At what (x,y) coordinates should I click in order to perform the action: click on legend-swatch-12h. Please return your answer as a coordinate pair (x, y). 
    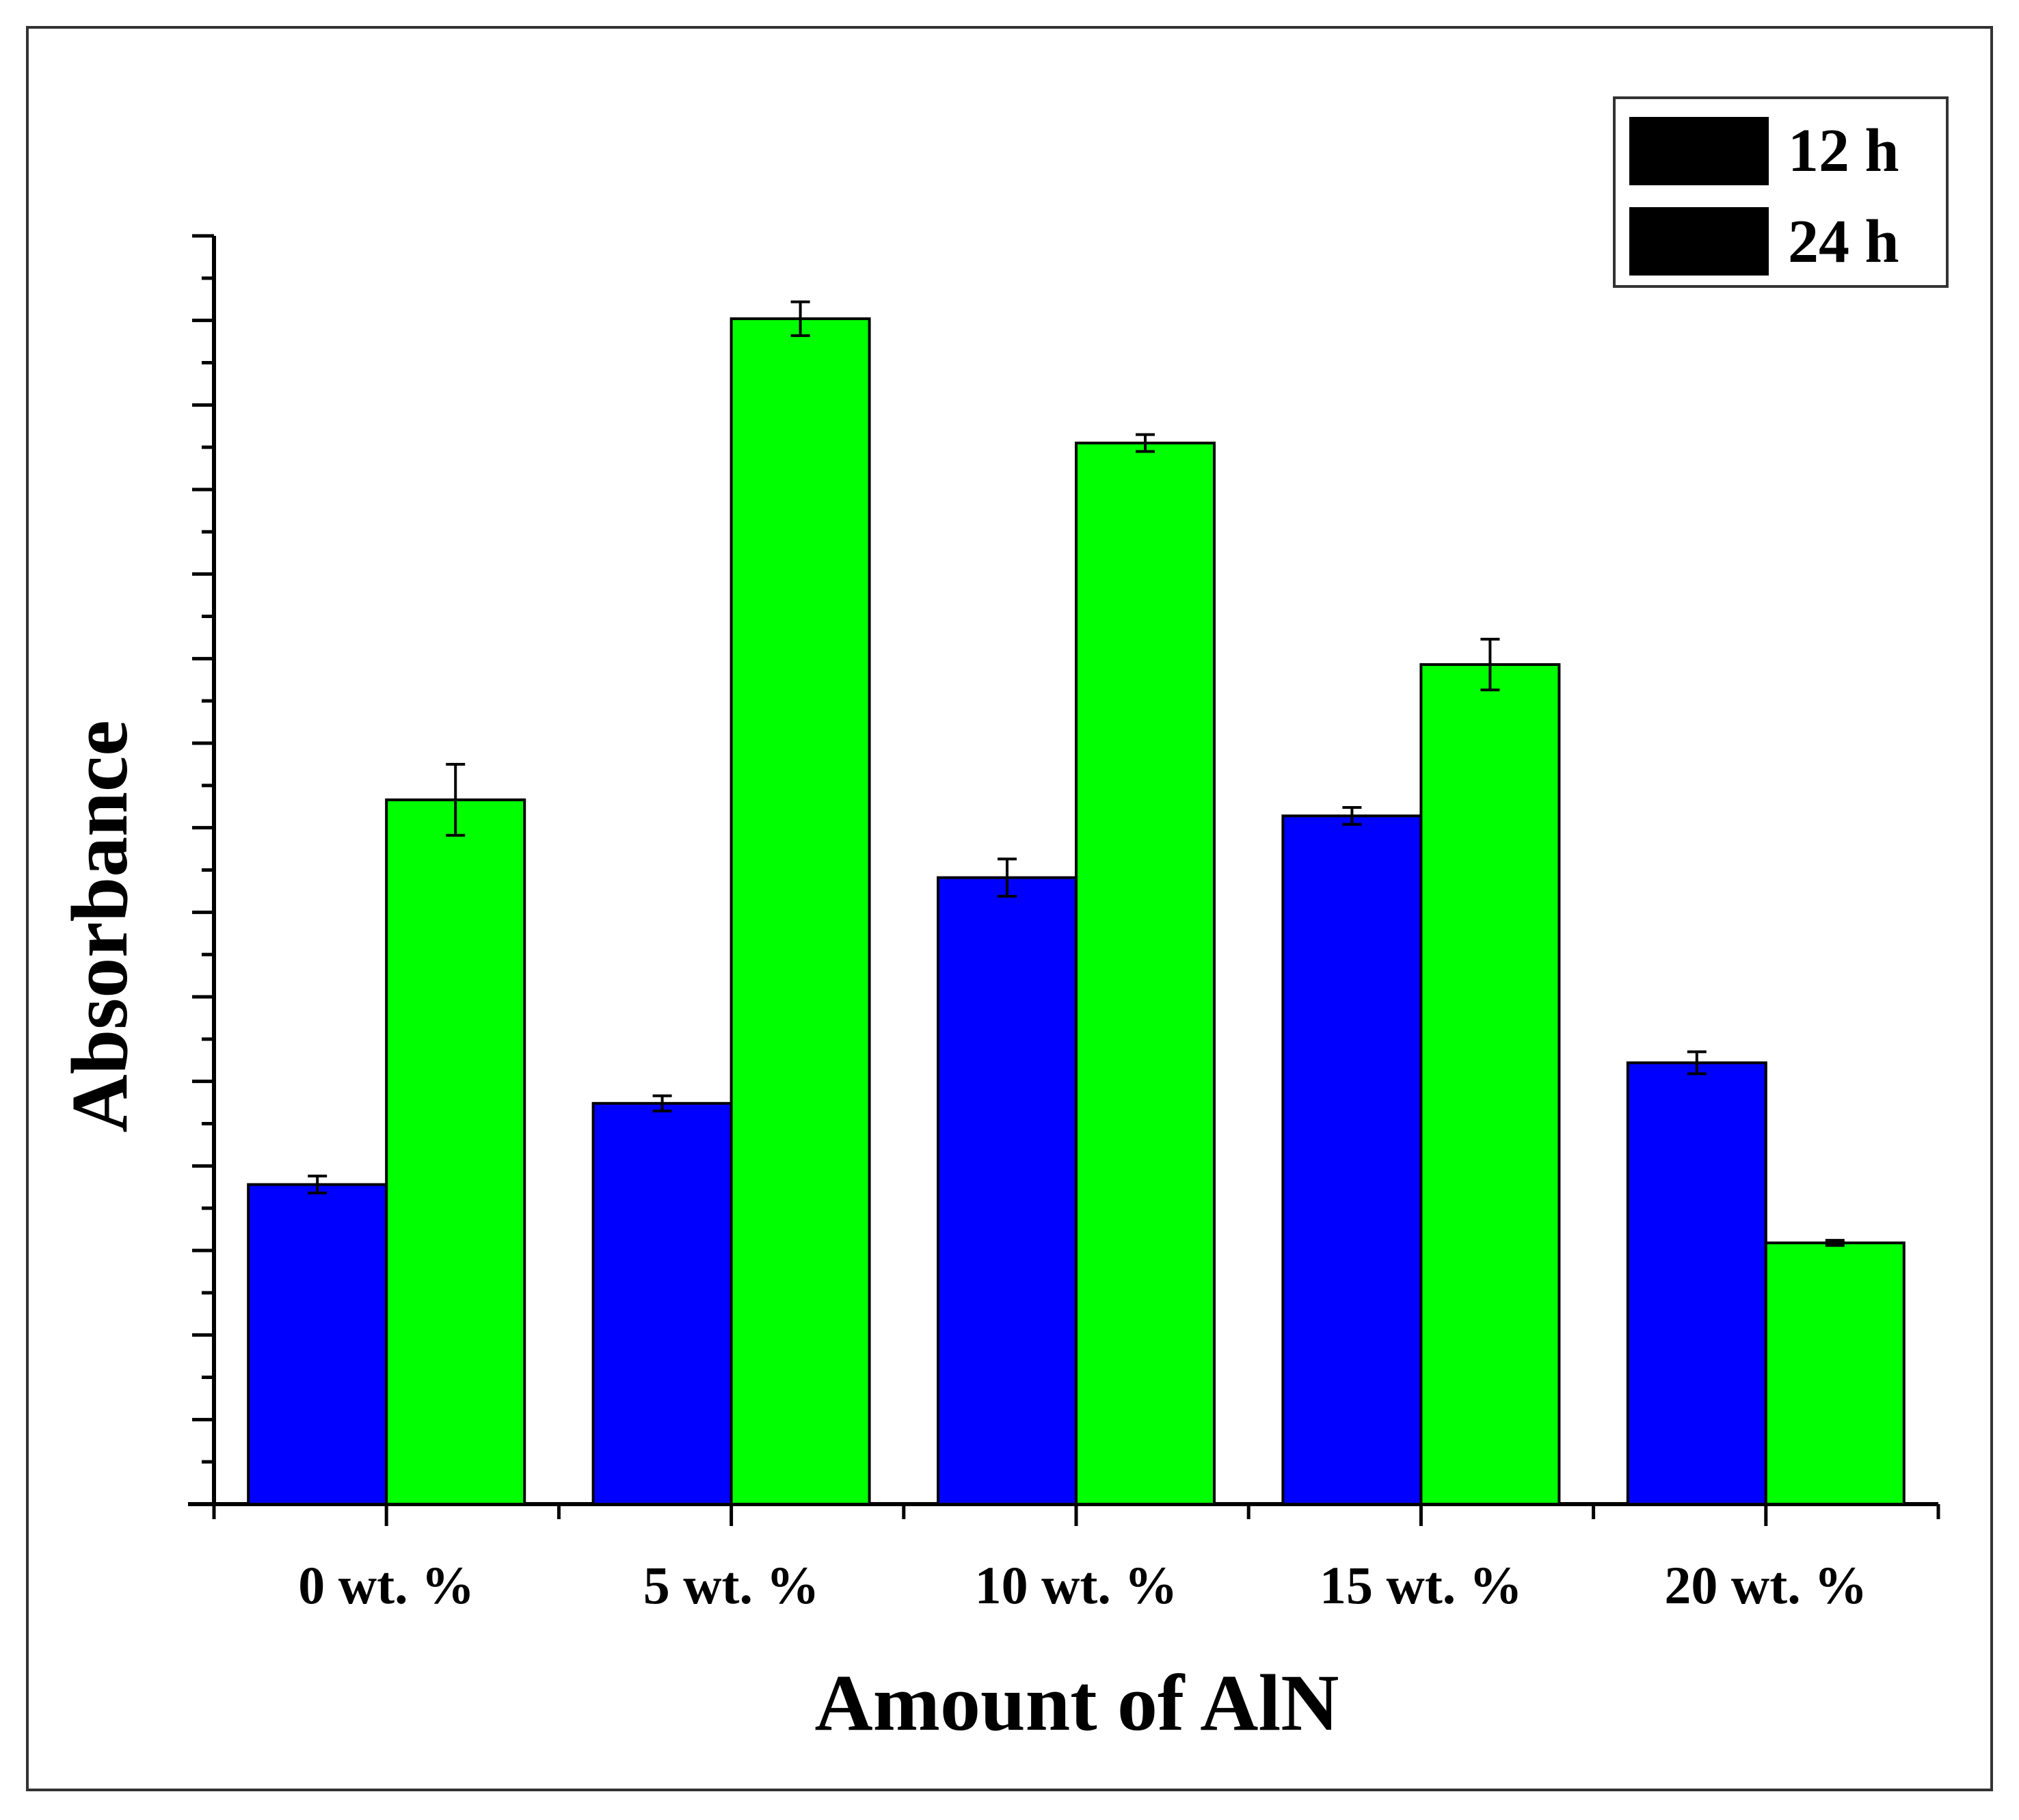
    Looking at the image, I should click on (1699, 151).